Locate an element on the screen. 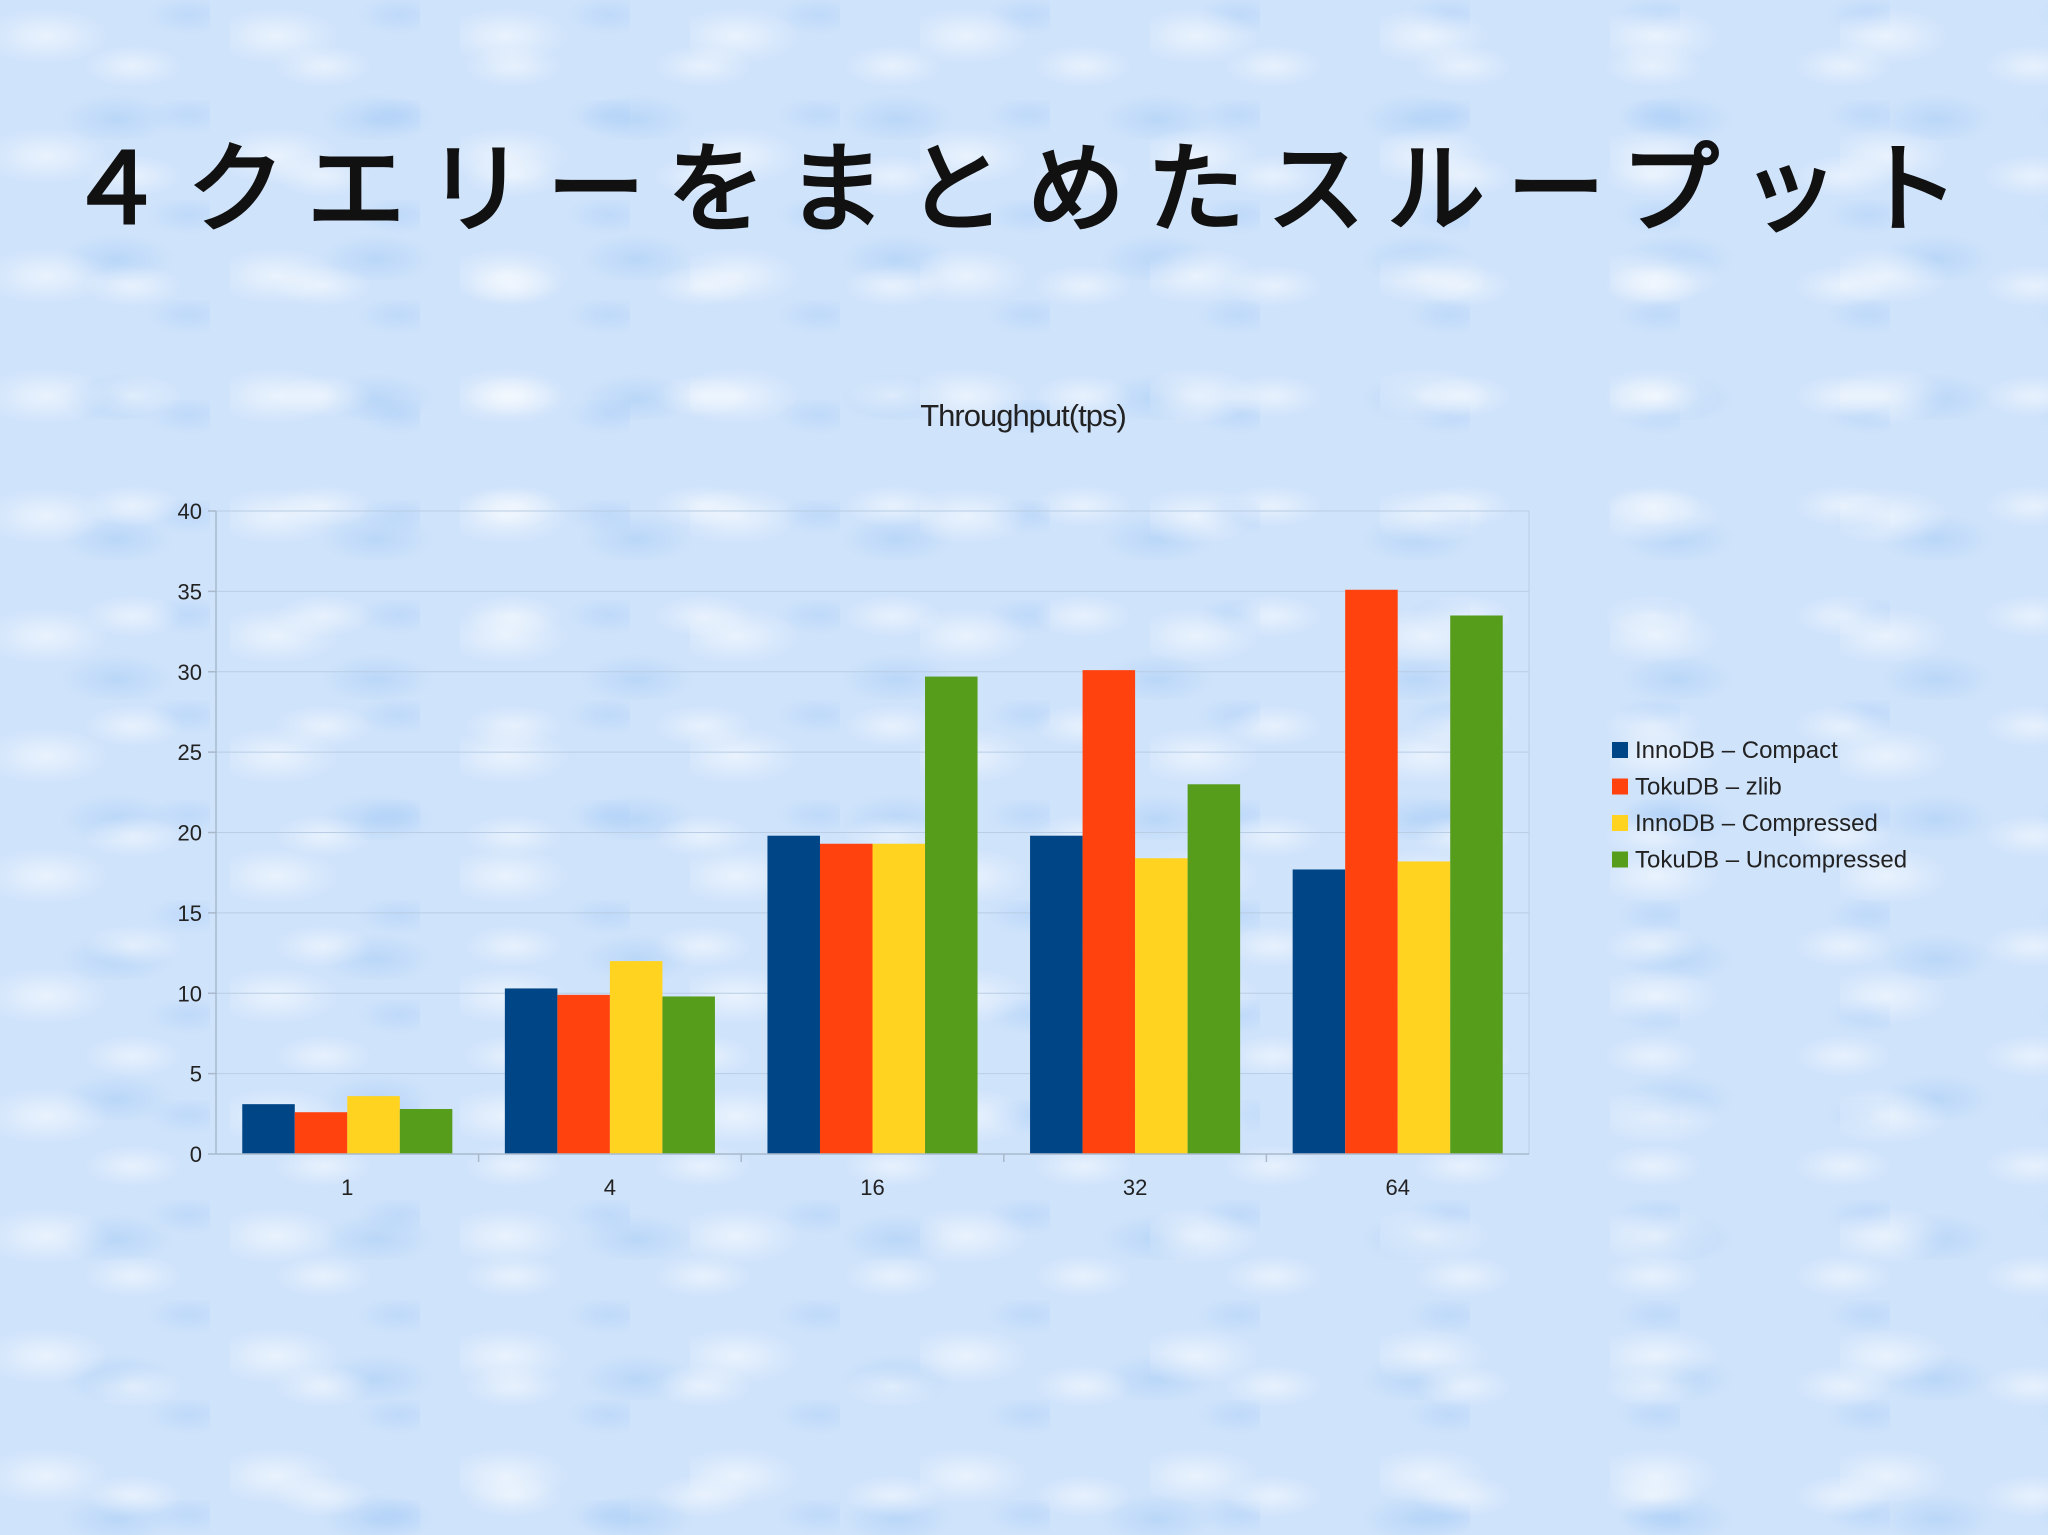  bar-s1-c2 is located at coordinates (846, 998).